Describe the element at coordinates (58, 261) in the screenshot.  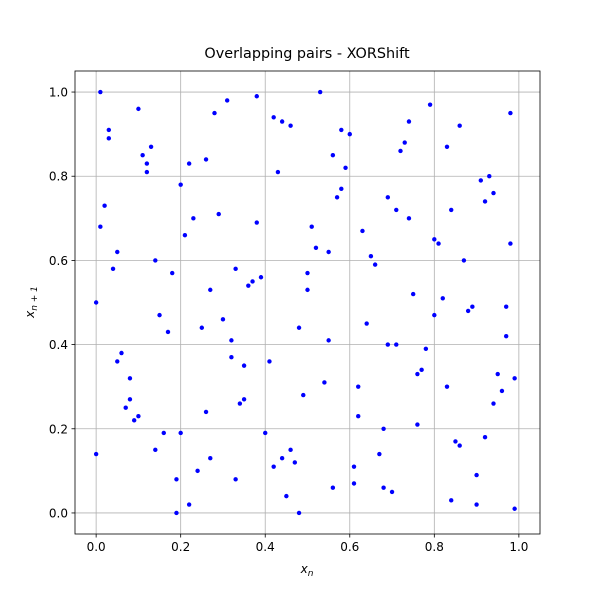
I see `y-tick-label: 0.6` at that location.